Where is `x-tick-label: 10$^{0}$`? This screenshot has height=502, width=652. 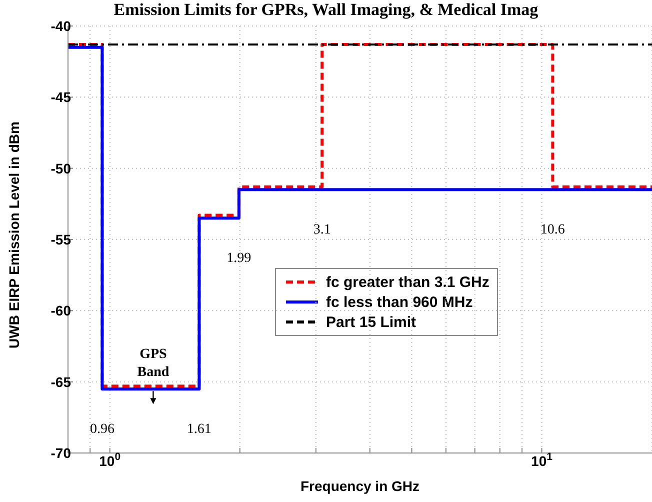 x-tick-label: 10$^{0}$ is located at coordinates (110, 460).